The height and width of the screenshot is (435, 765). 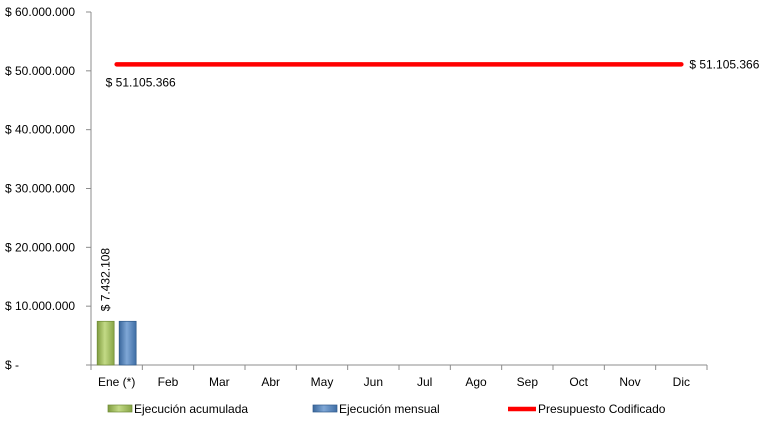 I want to click on y-tick-label: $ 40.000.000, so click(x=40, y=130).